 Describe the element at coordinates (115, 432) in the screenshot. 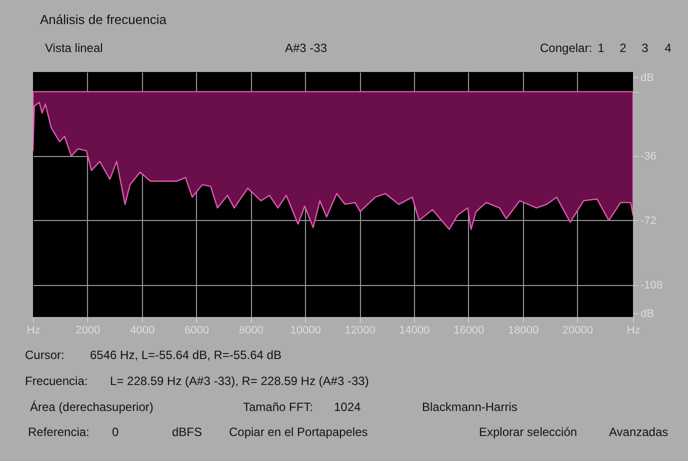

I see `text: 0` at that location.